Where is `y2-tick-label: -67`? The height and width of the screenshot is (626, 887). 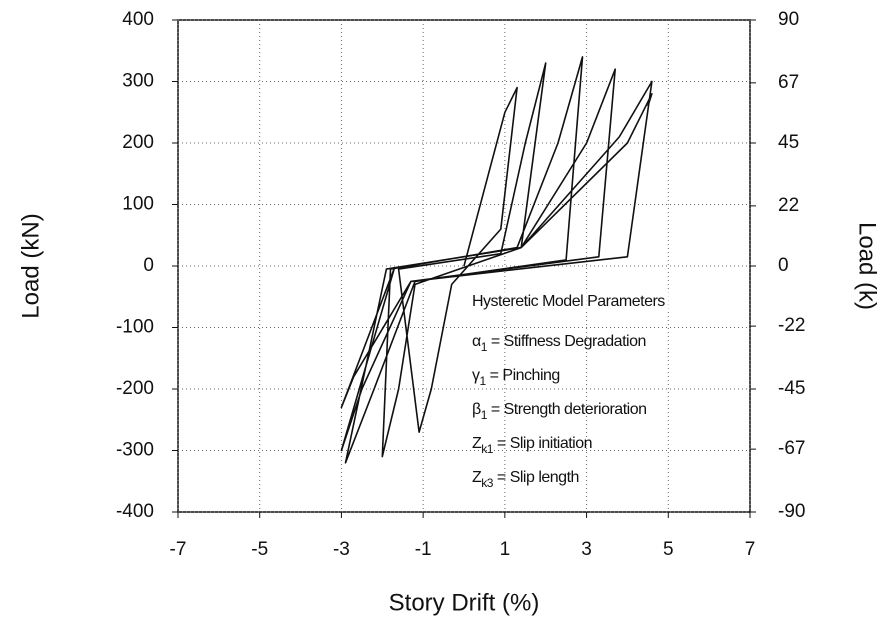
y2-tick-label: -67 is located at coordinates (791, 448).